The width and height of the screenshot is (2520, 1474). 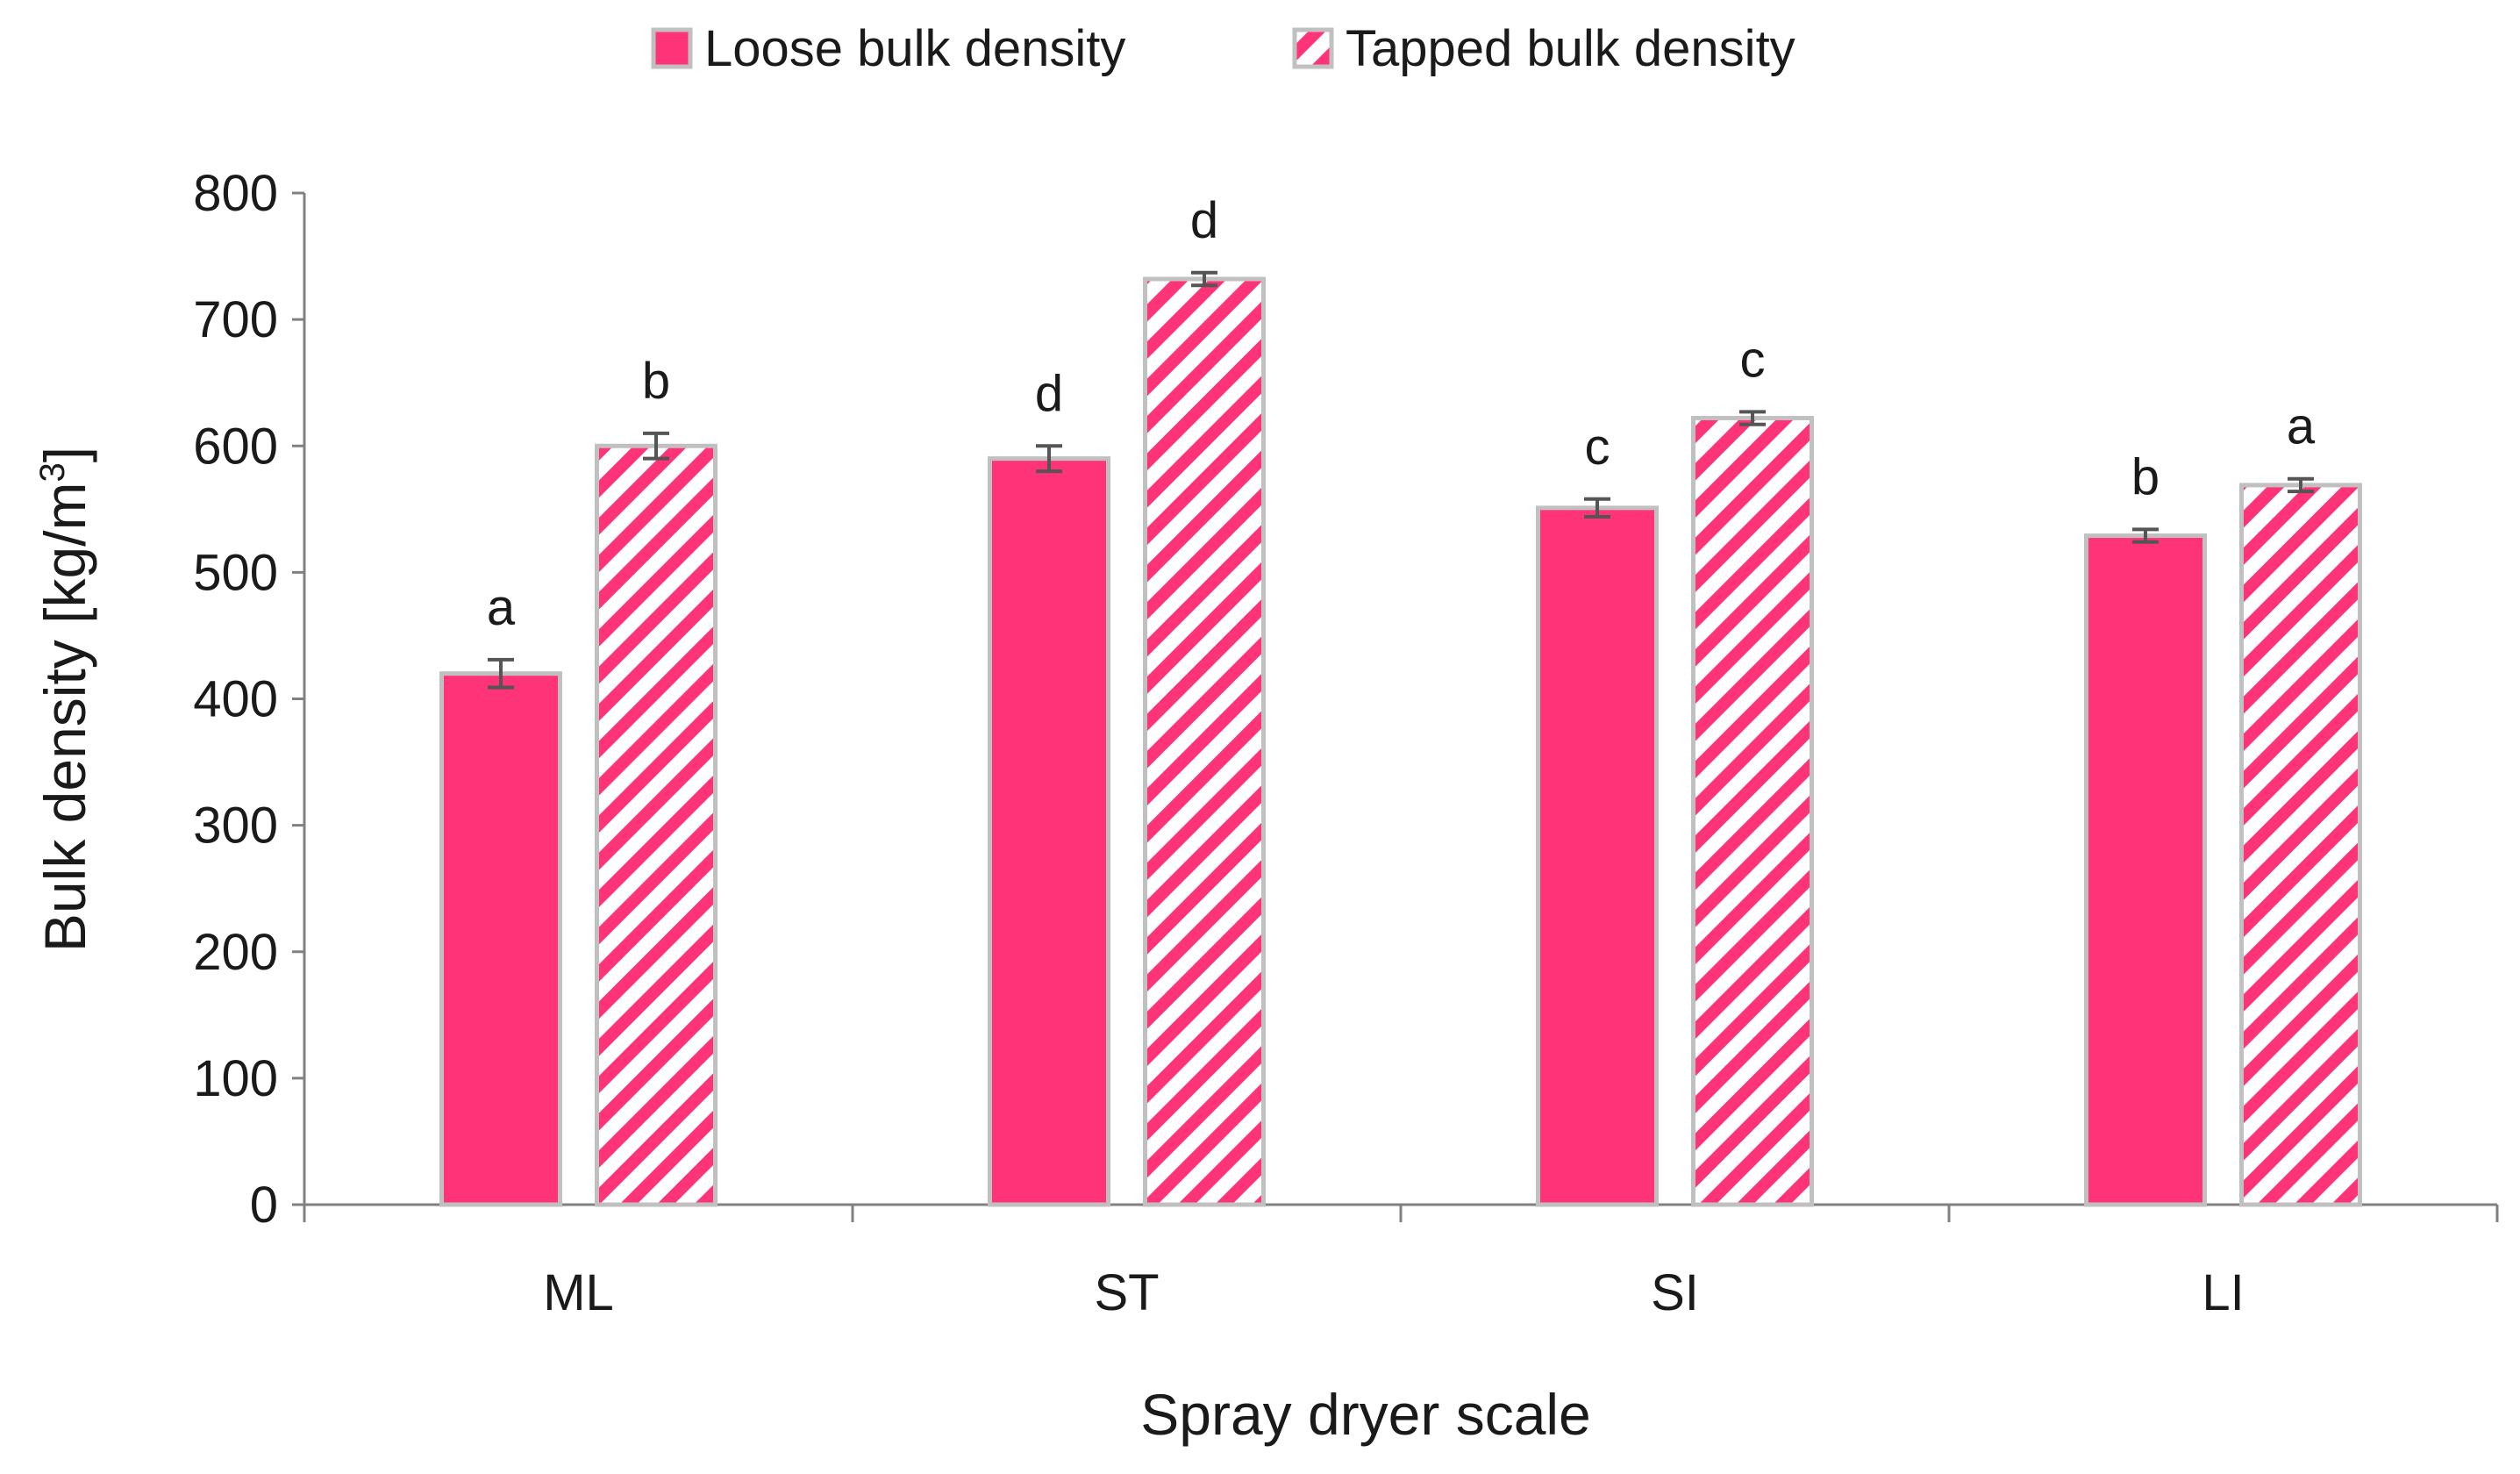 I want to click on tapped-bar-li, so click(x=2300, y=845).